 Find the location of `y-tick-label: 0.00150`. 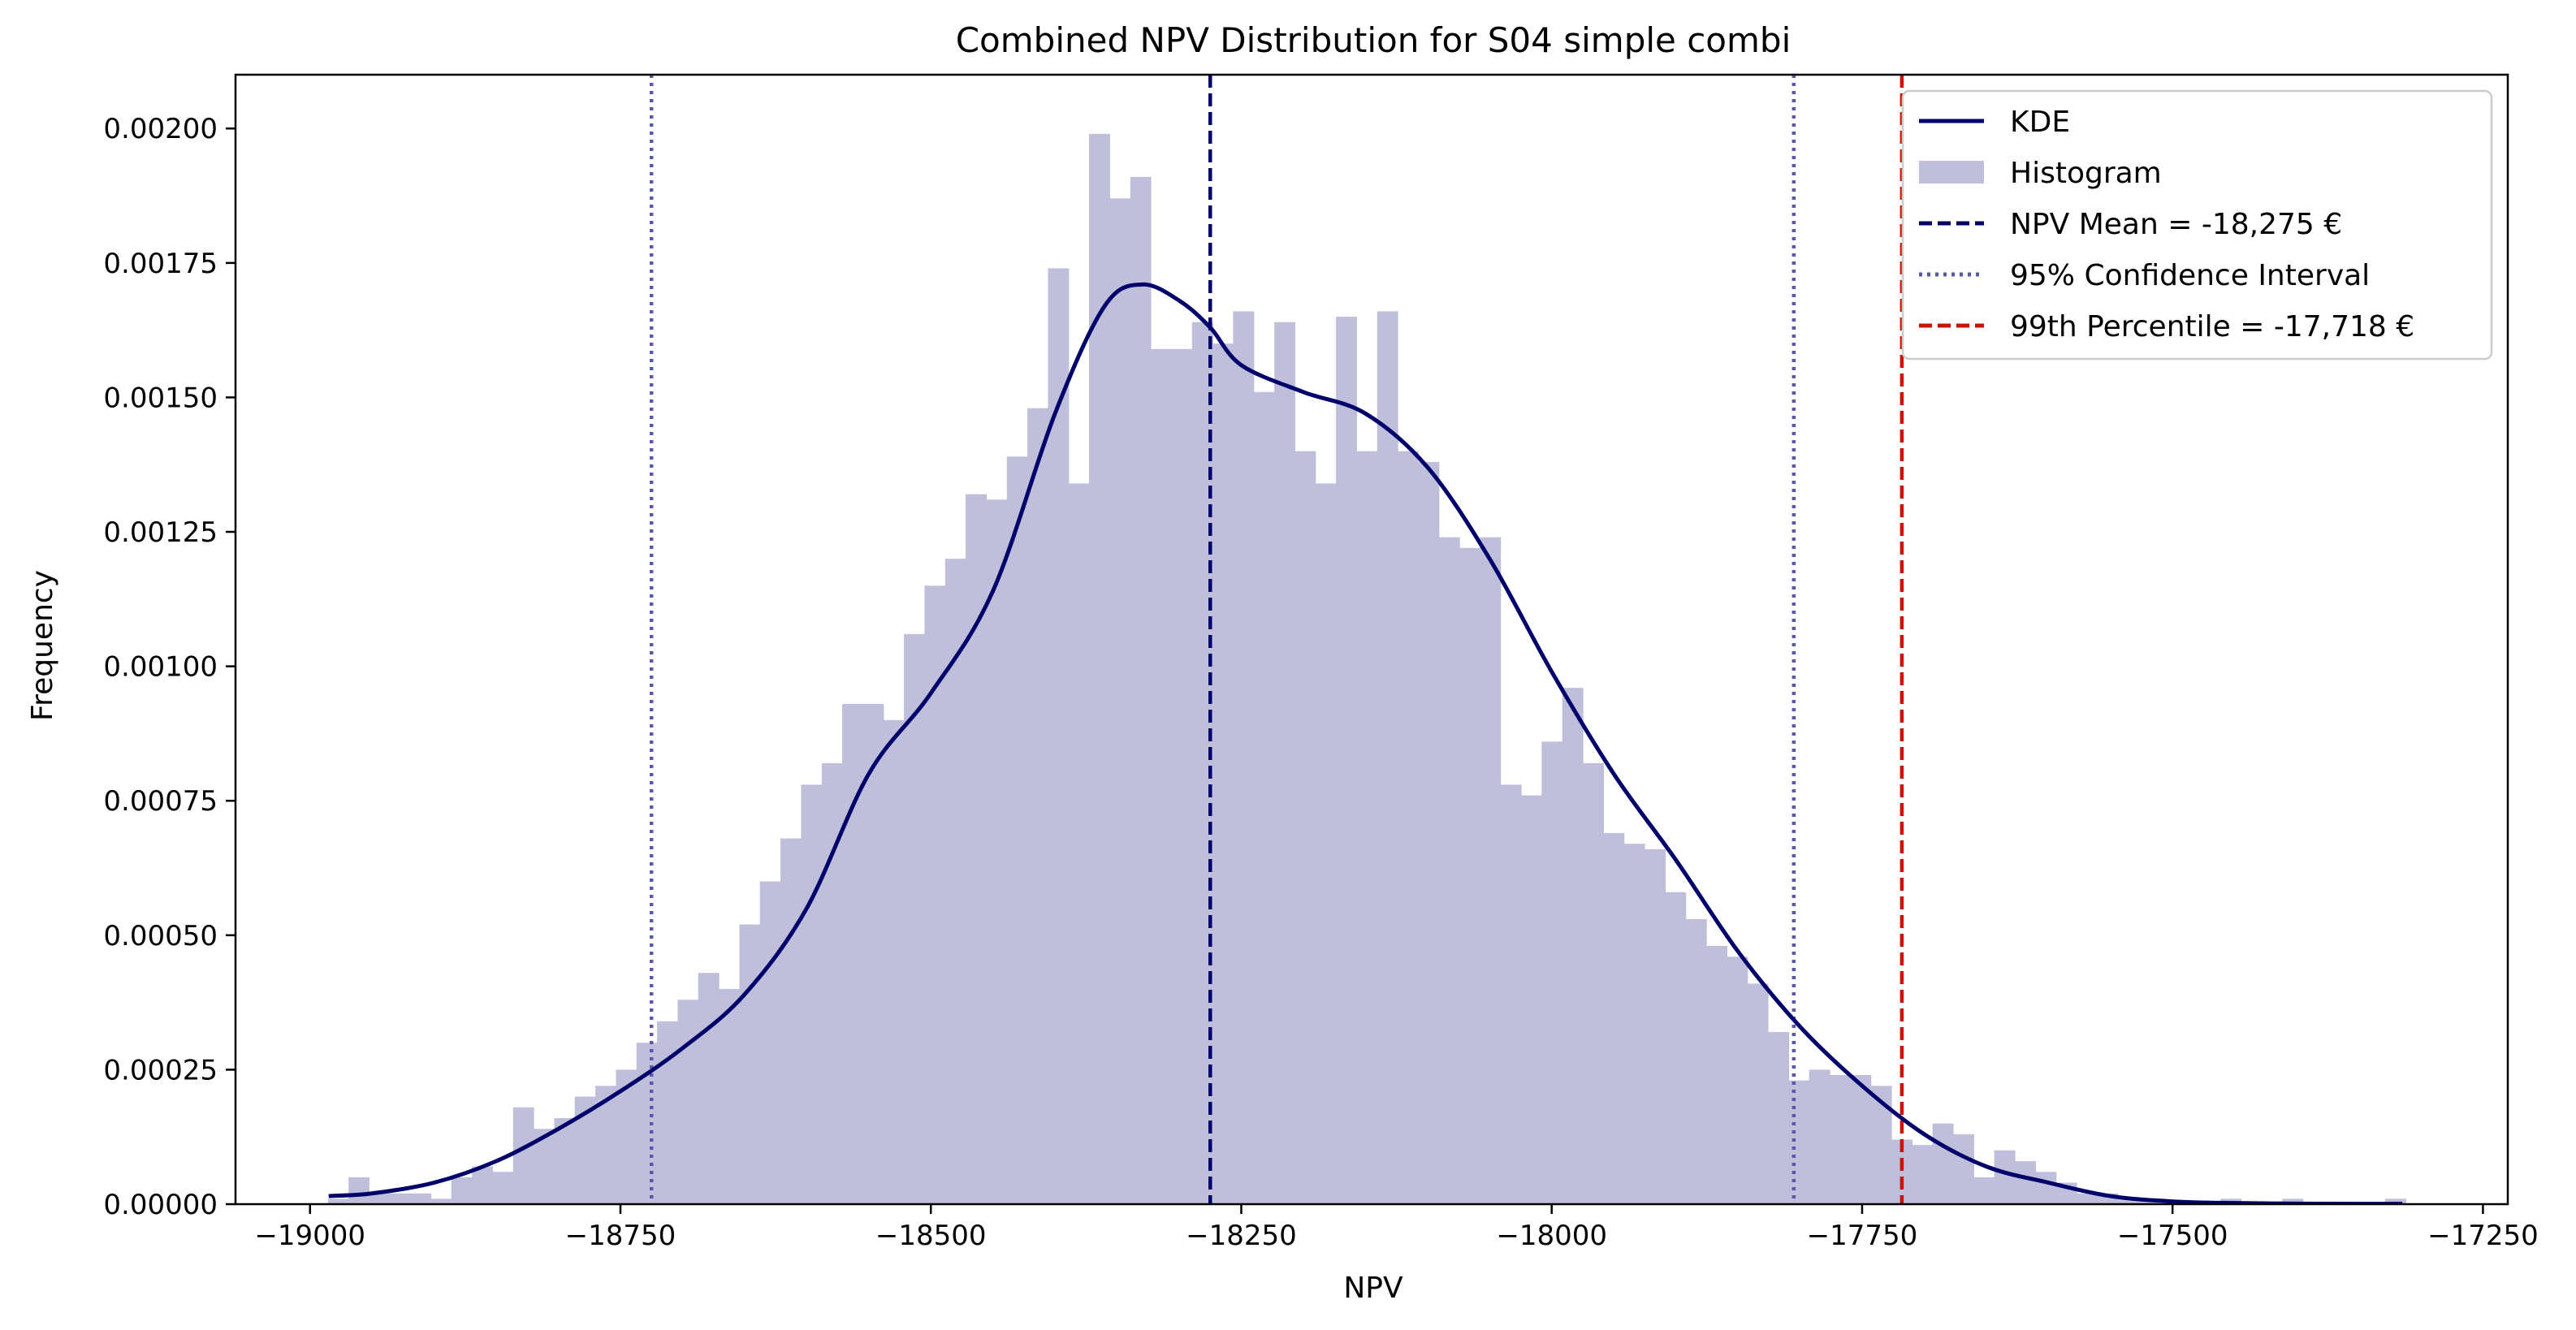

y-tick-label: 0.00150 is located at coordinates (161, 398).